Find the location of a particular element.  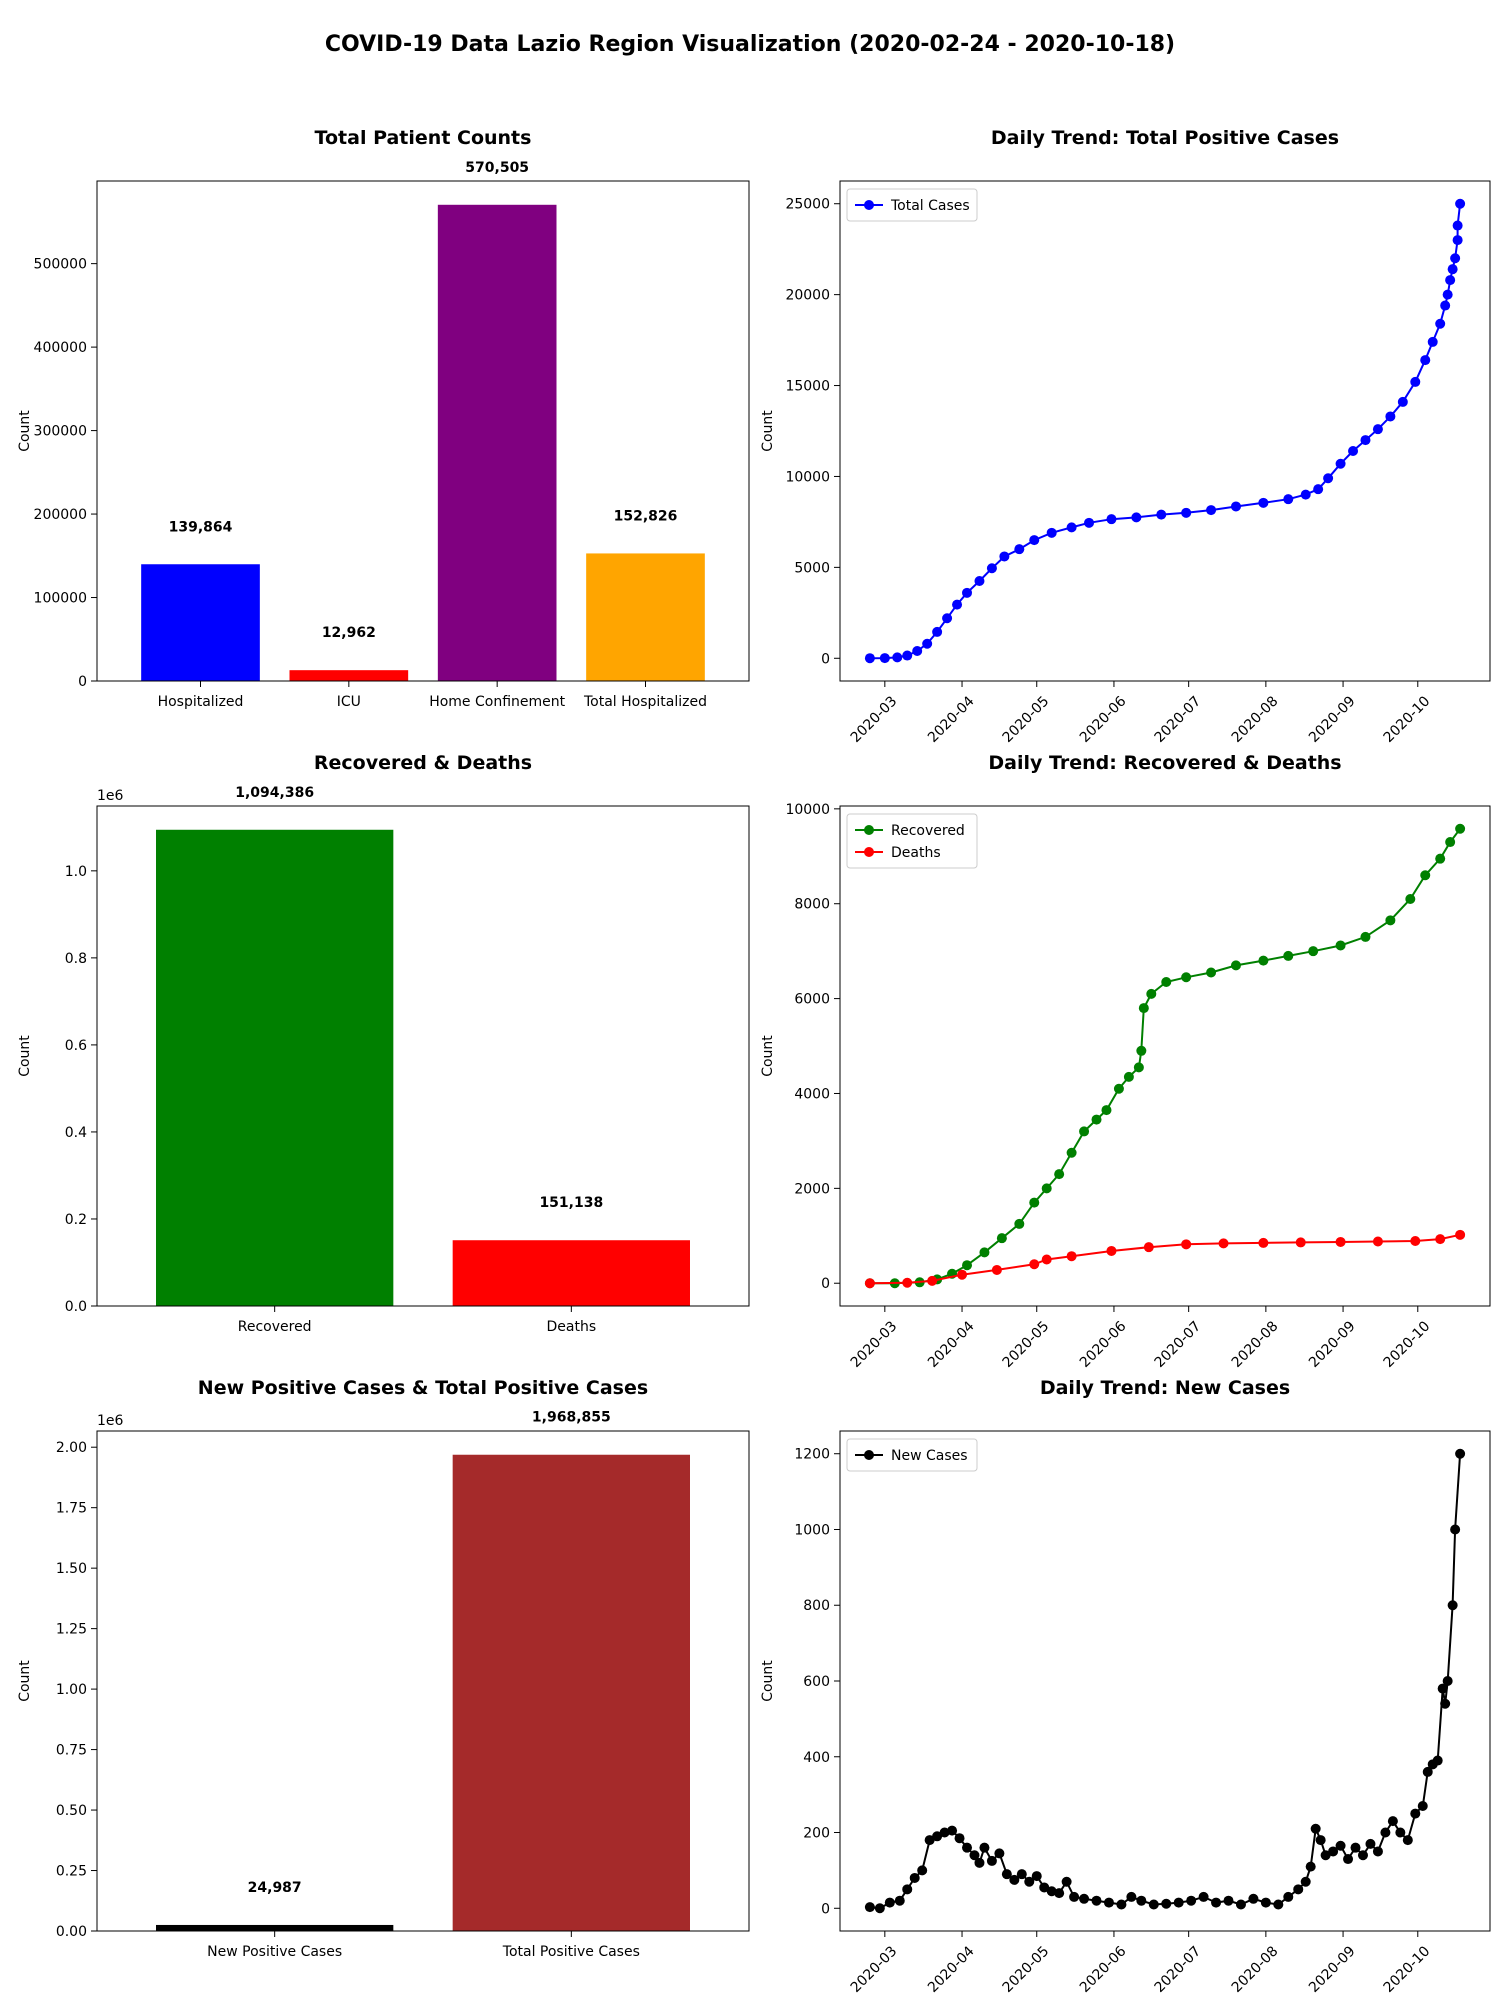

patient-counts-ytick-label: 200000 is located at coordinates (60, 515).